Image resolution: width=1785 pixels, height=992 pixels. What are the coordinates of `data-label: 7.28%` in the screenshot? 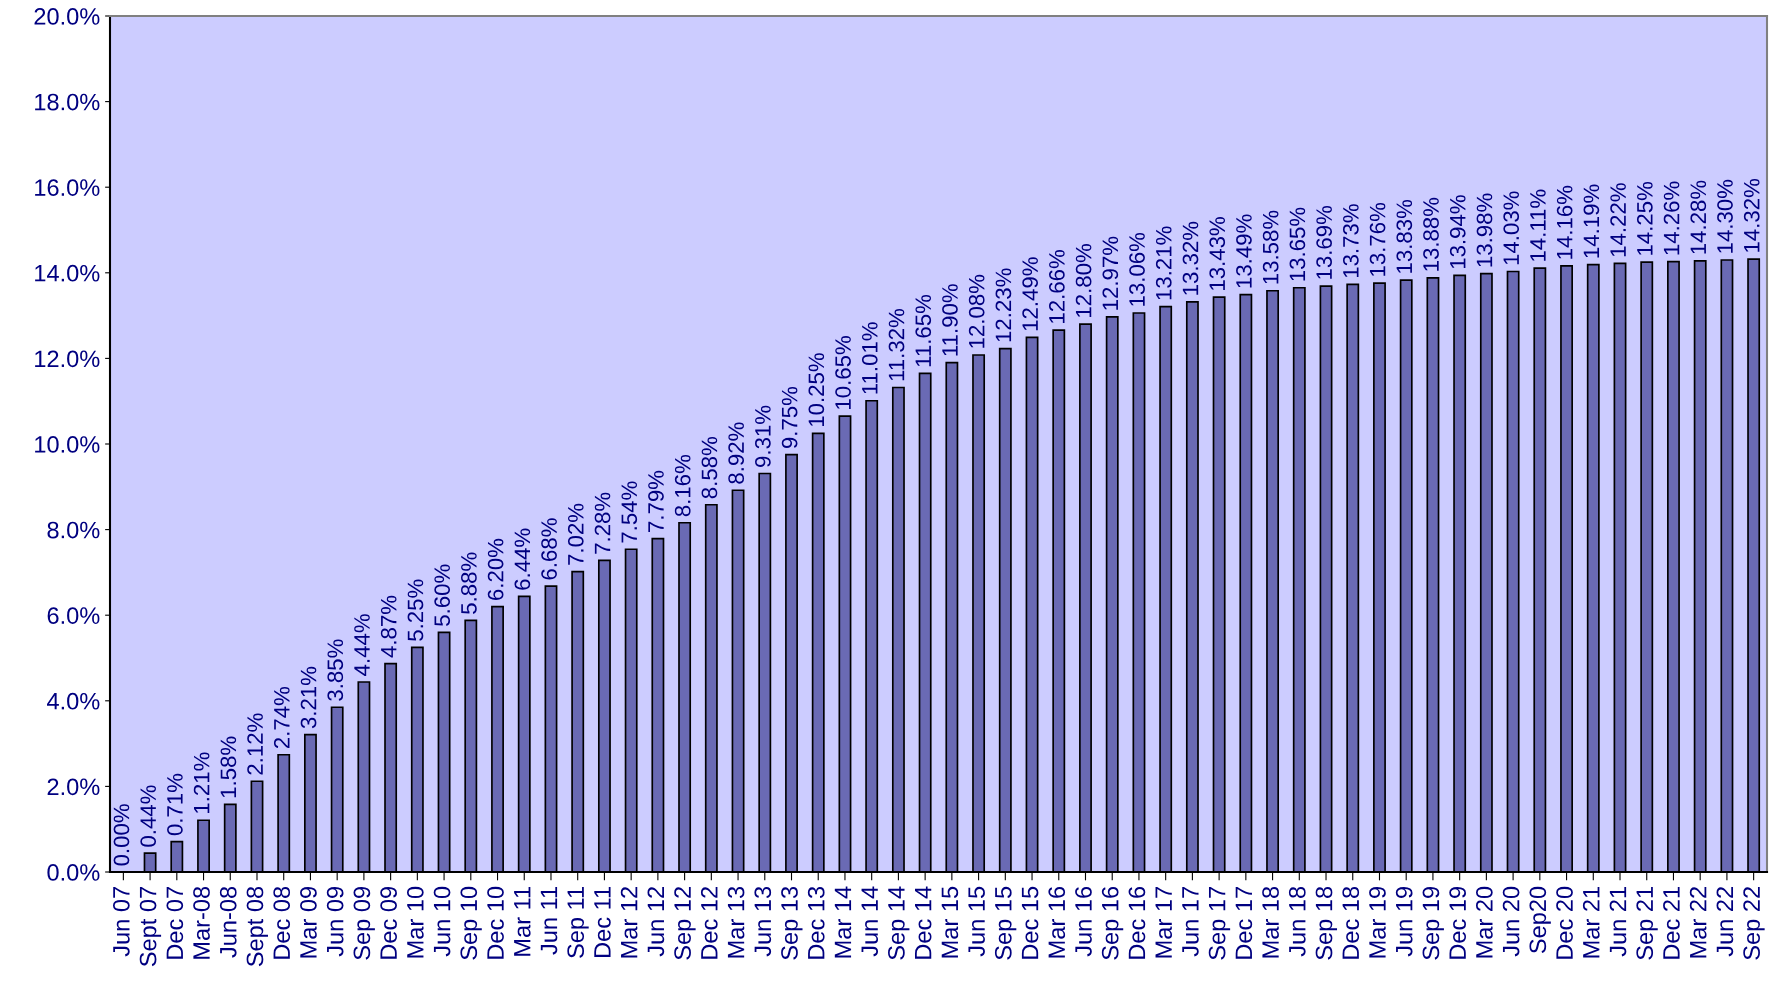 It's located at (602, 523).